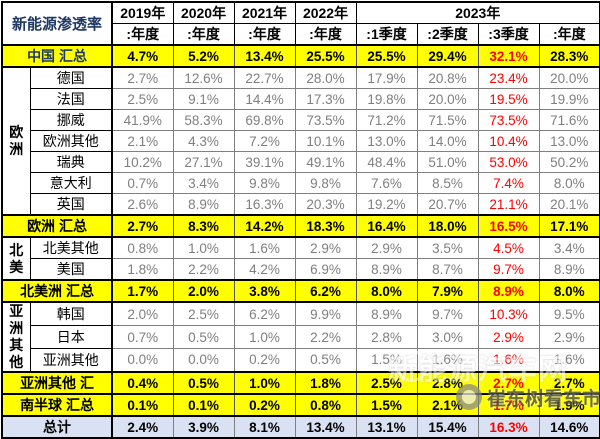  What do you see at coordinates (142, 77) in the screenshot?
I see `value-cell-germany-0: 2.7%` at bounding box center [142, 77].